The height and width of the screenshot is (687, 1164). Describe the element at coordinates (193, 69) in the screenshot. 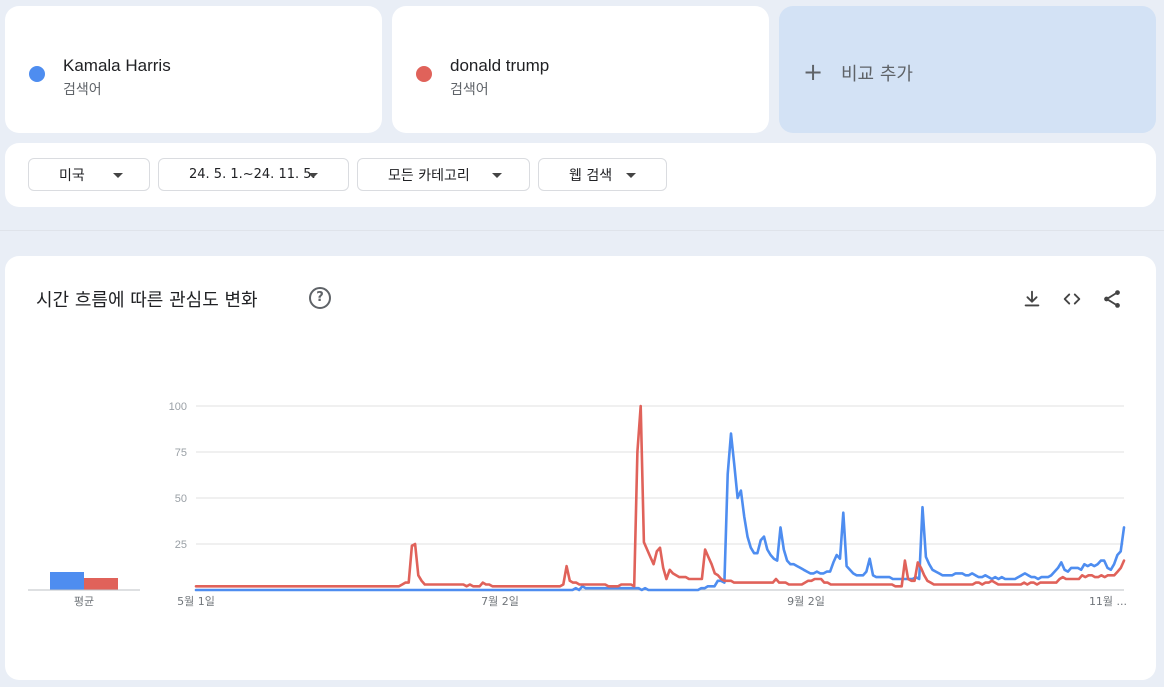

I see `term-card-harris: Kamala Harris 검색어` at that location.